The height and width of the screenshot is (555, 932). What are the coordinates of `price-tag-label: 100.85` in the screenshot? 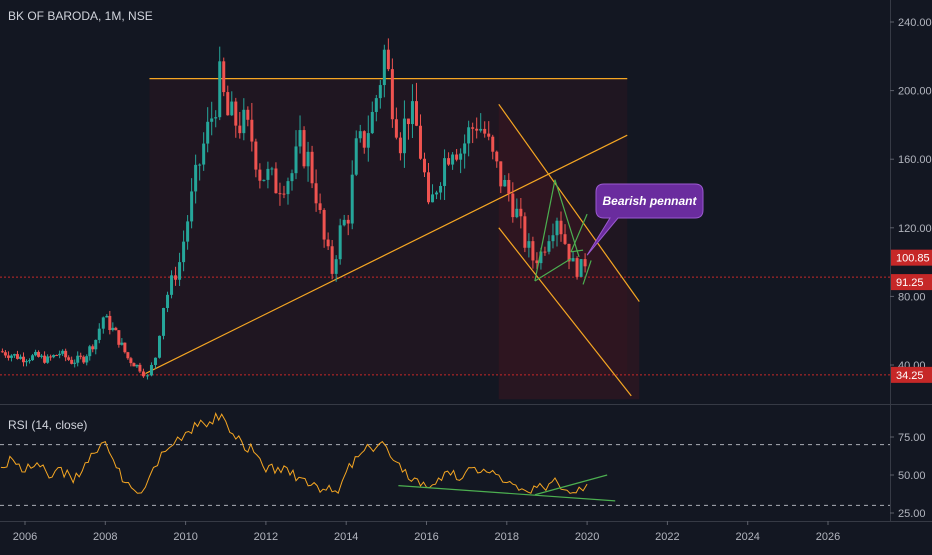 It's located at (913, 259).